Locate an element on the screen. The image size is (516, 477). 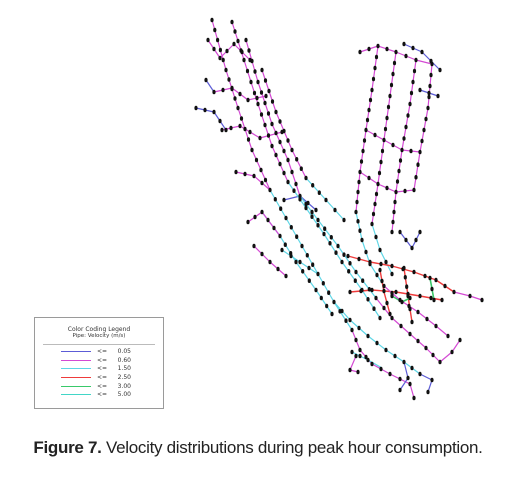
legend-value: 5.00 is located at coordinates (124, 395).